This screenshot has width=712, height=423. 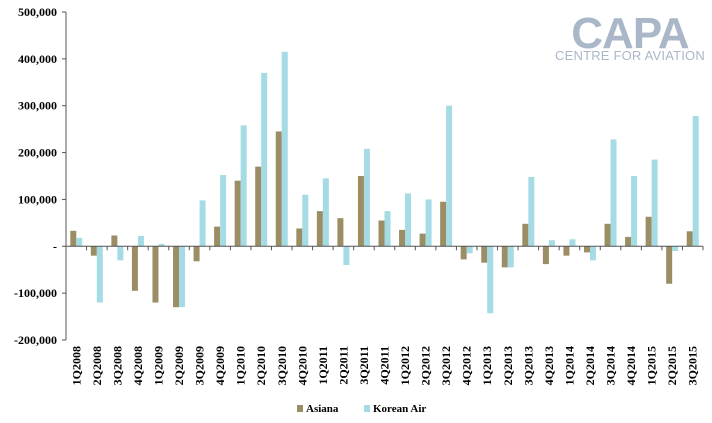 I want to click on x-tick-label: 3Q2008, so click(x=117, y=365).